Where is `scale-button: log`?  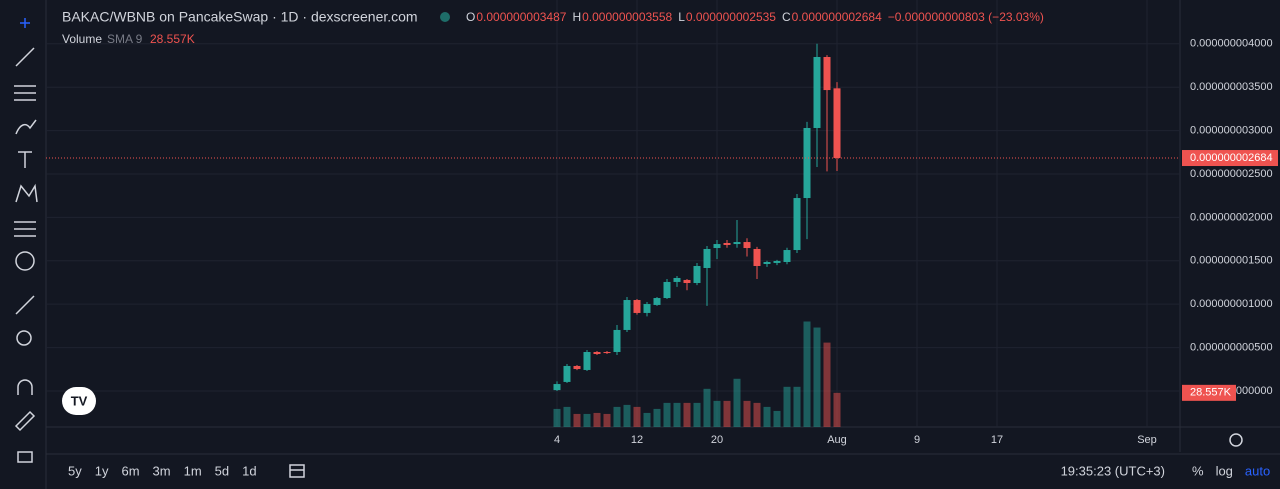 scale-button: log is located at coordinates (1224, 470).